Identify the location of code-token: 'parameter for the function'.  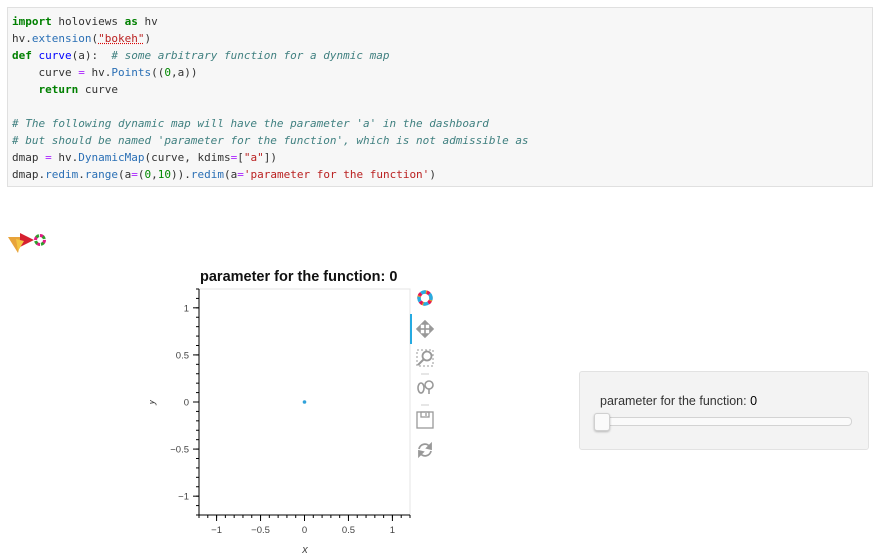
(336, 174).